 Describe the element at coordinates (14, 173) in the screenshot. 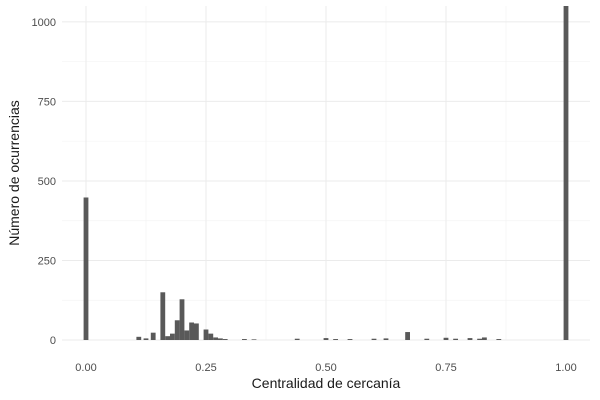

I see `y-axis-title: Número de ocurrencias` at that location.